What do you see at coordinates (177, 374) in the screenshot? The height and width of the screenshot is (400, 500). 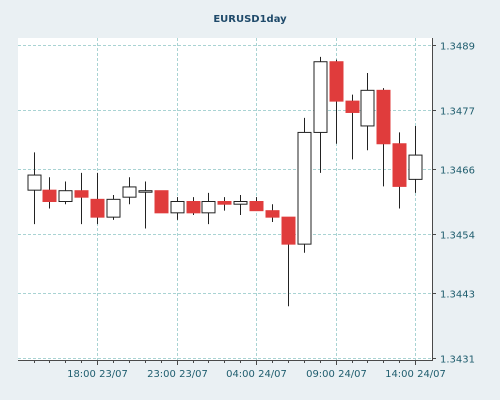 I see `x-tick-label: 23:00 23/07` at bounding box center [177, 374].